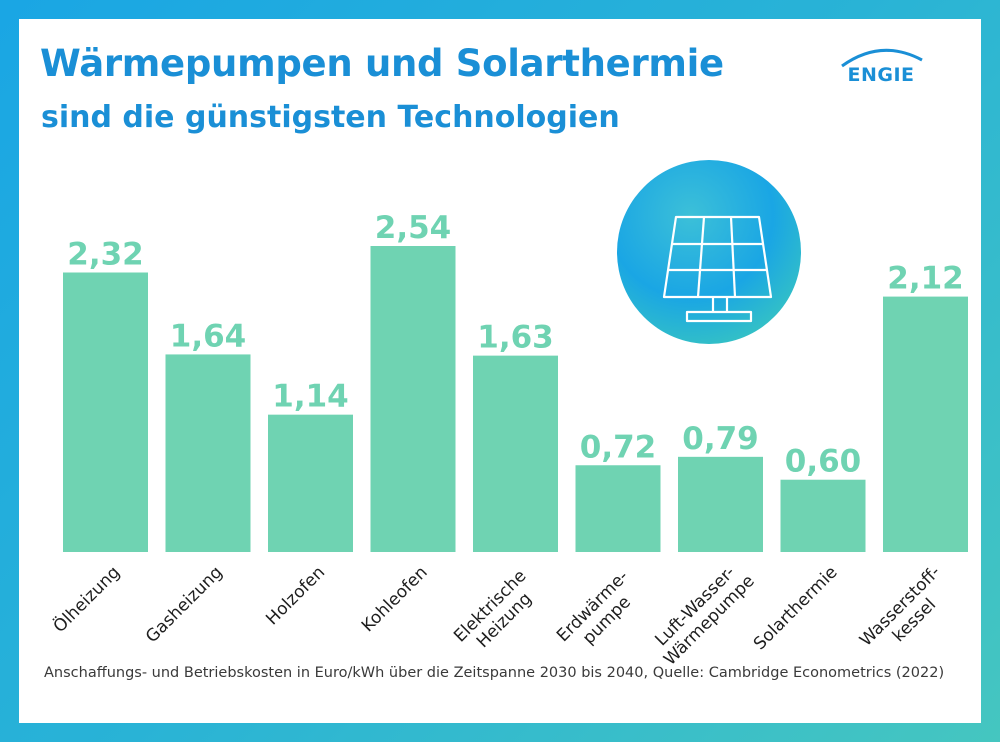  Describe the element at coordinates (720, 439) in the screenshot. I see `value-label: 0,79` at that location.